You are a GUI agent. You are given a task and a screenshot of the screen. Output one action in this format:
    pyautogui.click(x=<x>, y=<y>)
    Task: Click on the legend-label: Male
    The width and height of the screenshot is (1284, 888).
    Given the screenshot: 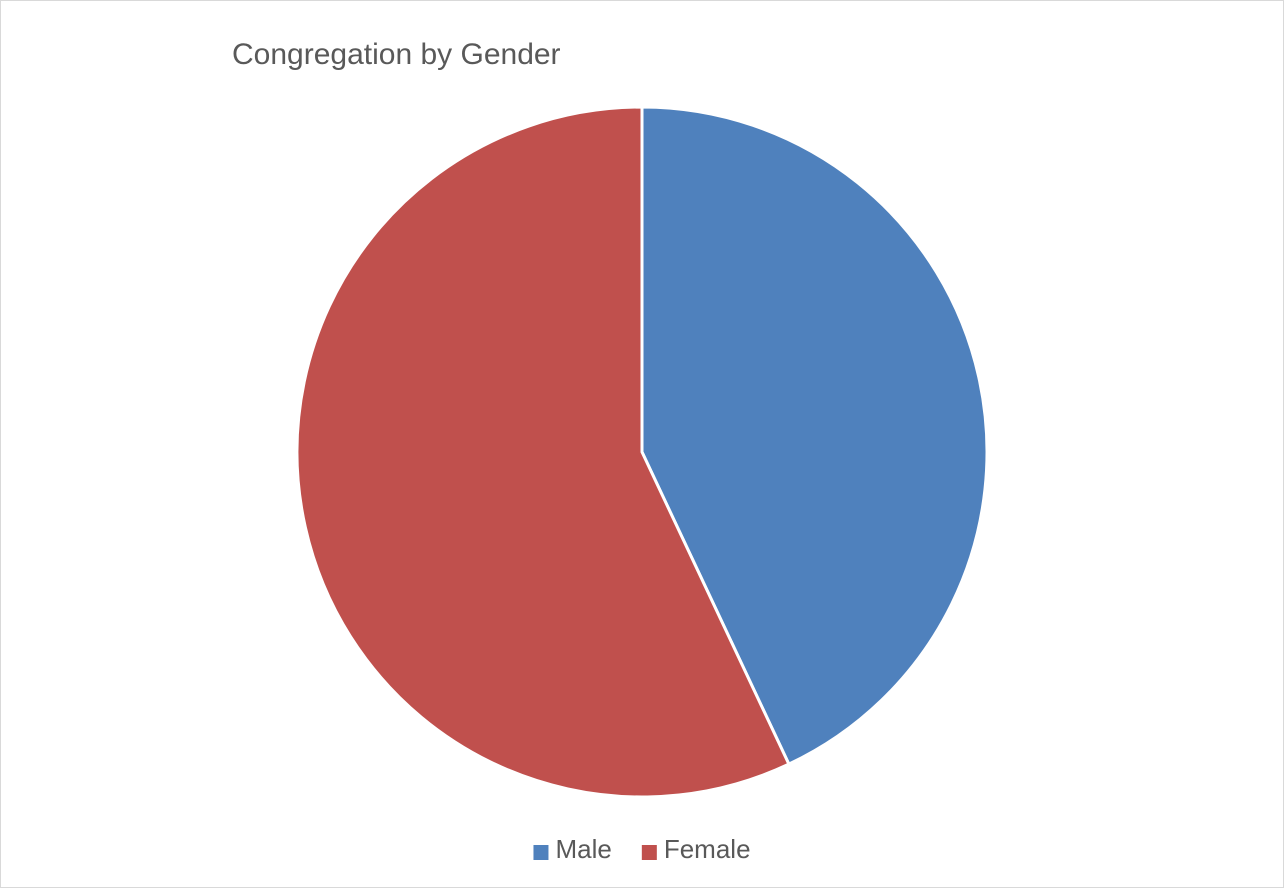 What is the action you would take?
    pyautogui.click(x=583, y=849)
    